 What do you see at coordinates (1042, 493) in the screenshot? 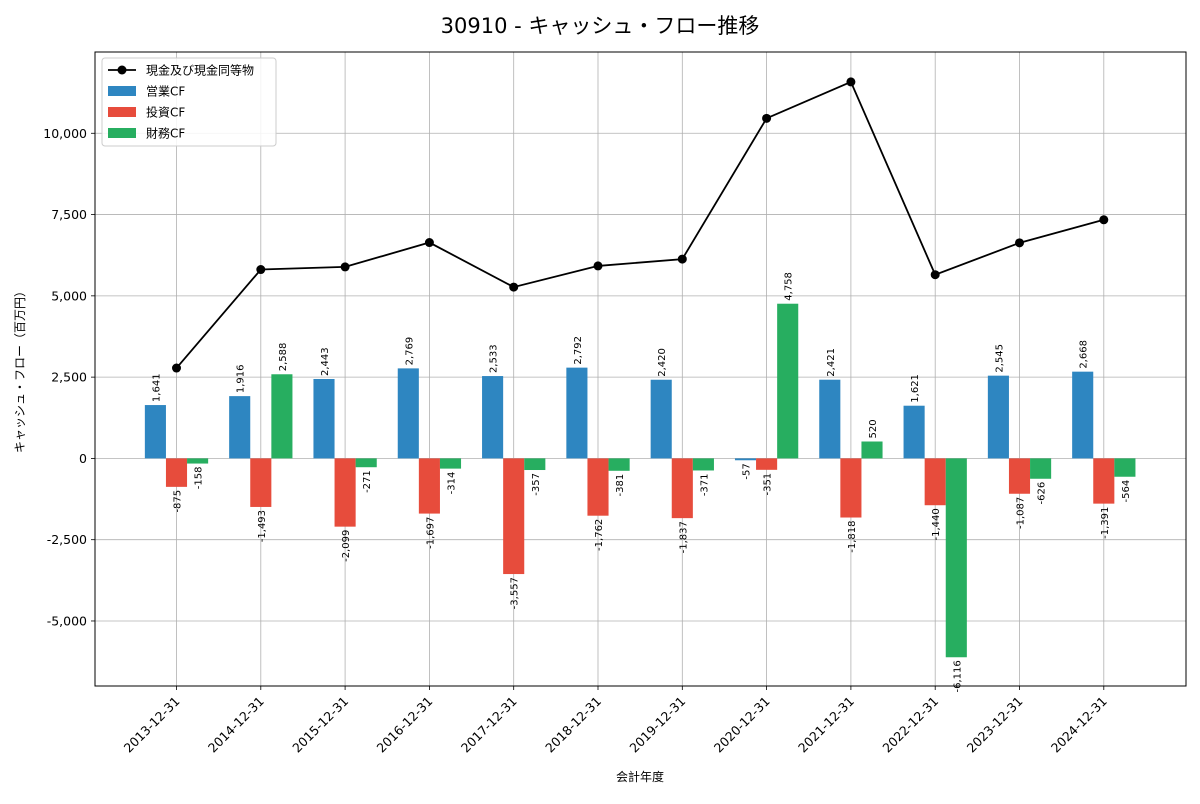
I see `bar-value-label: -626` at bounding box center [1042, 493].